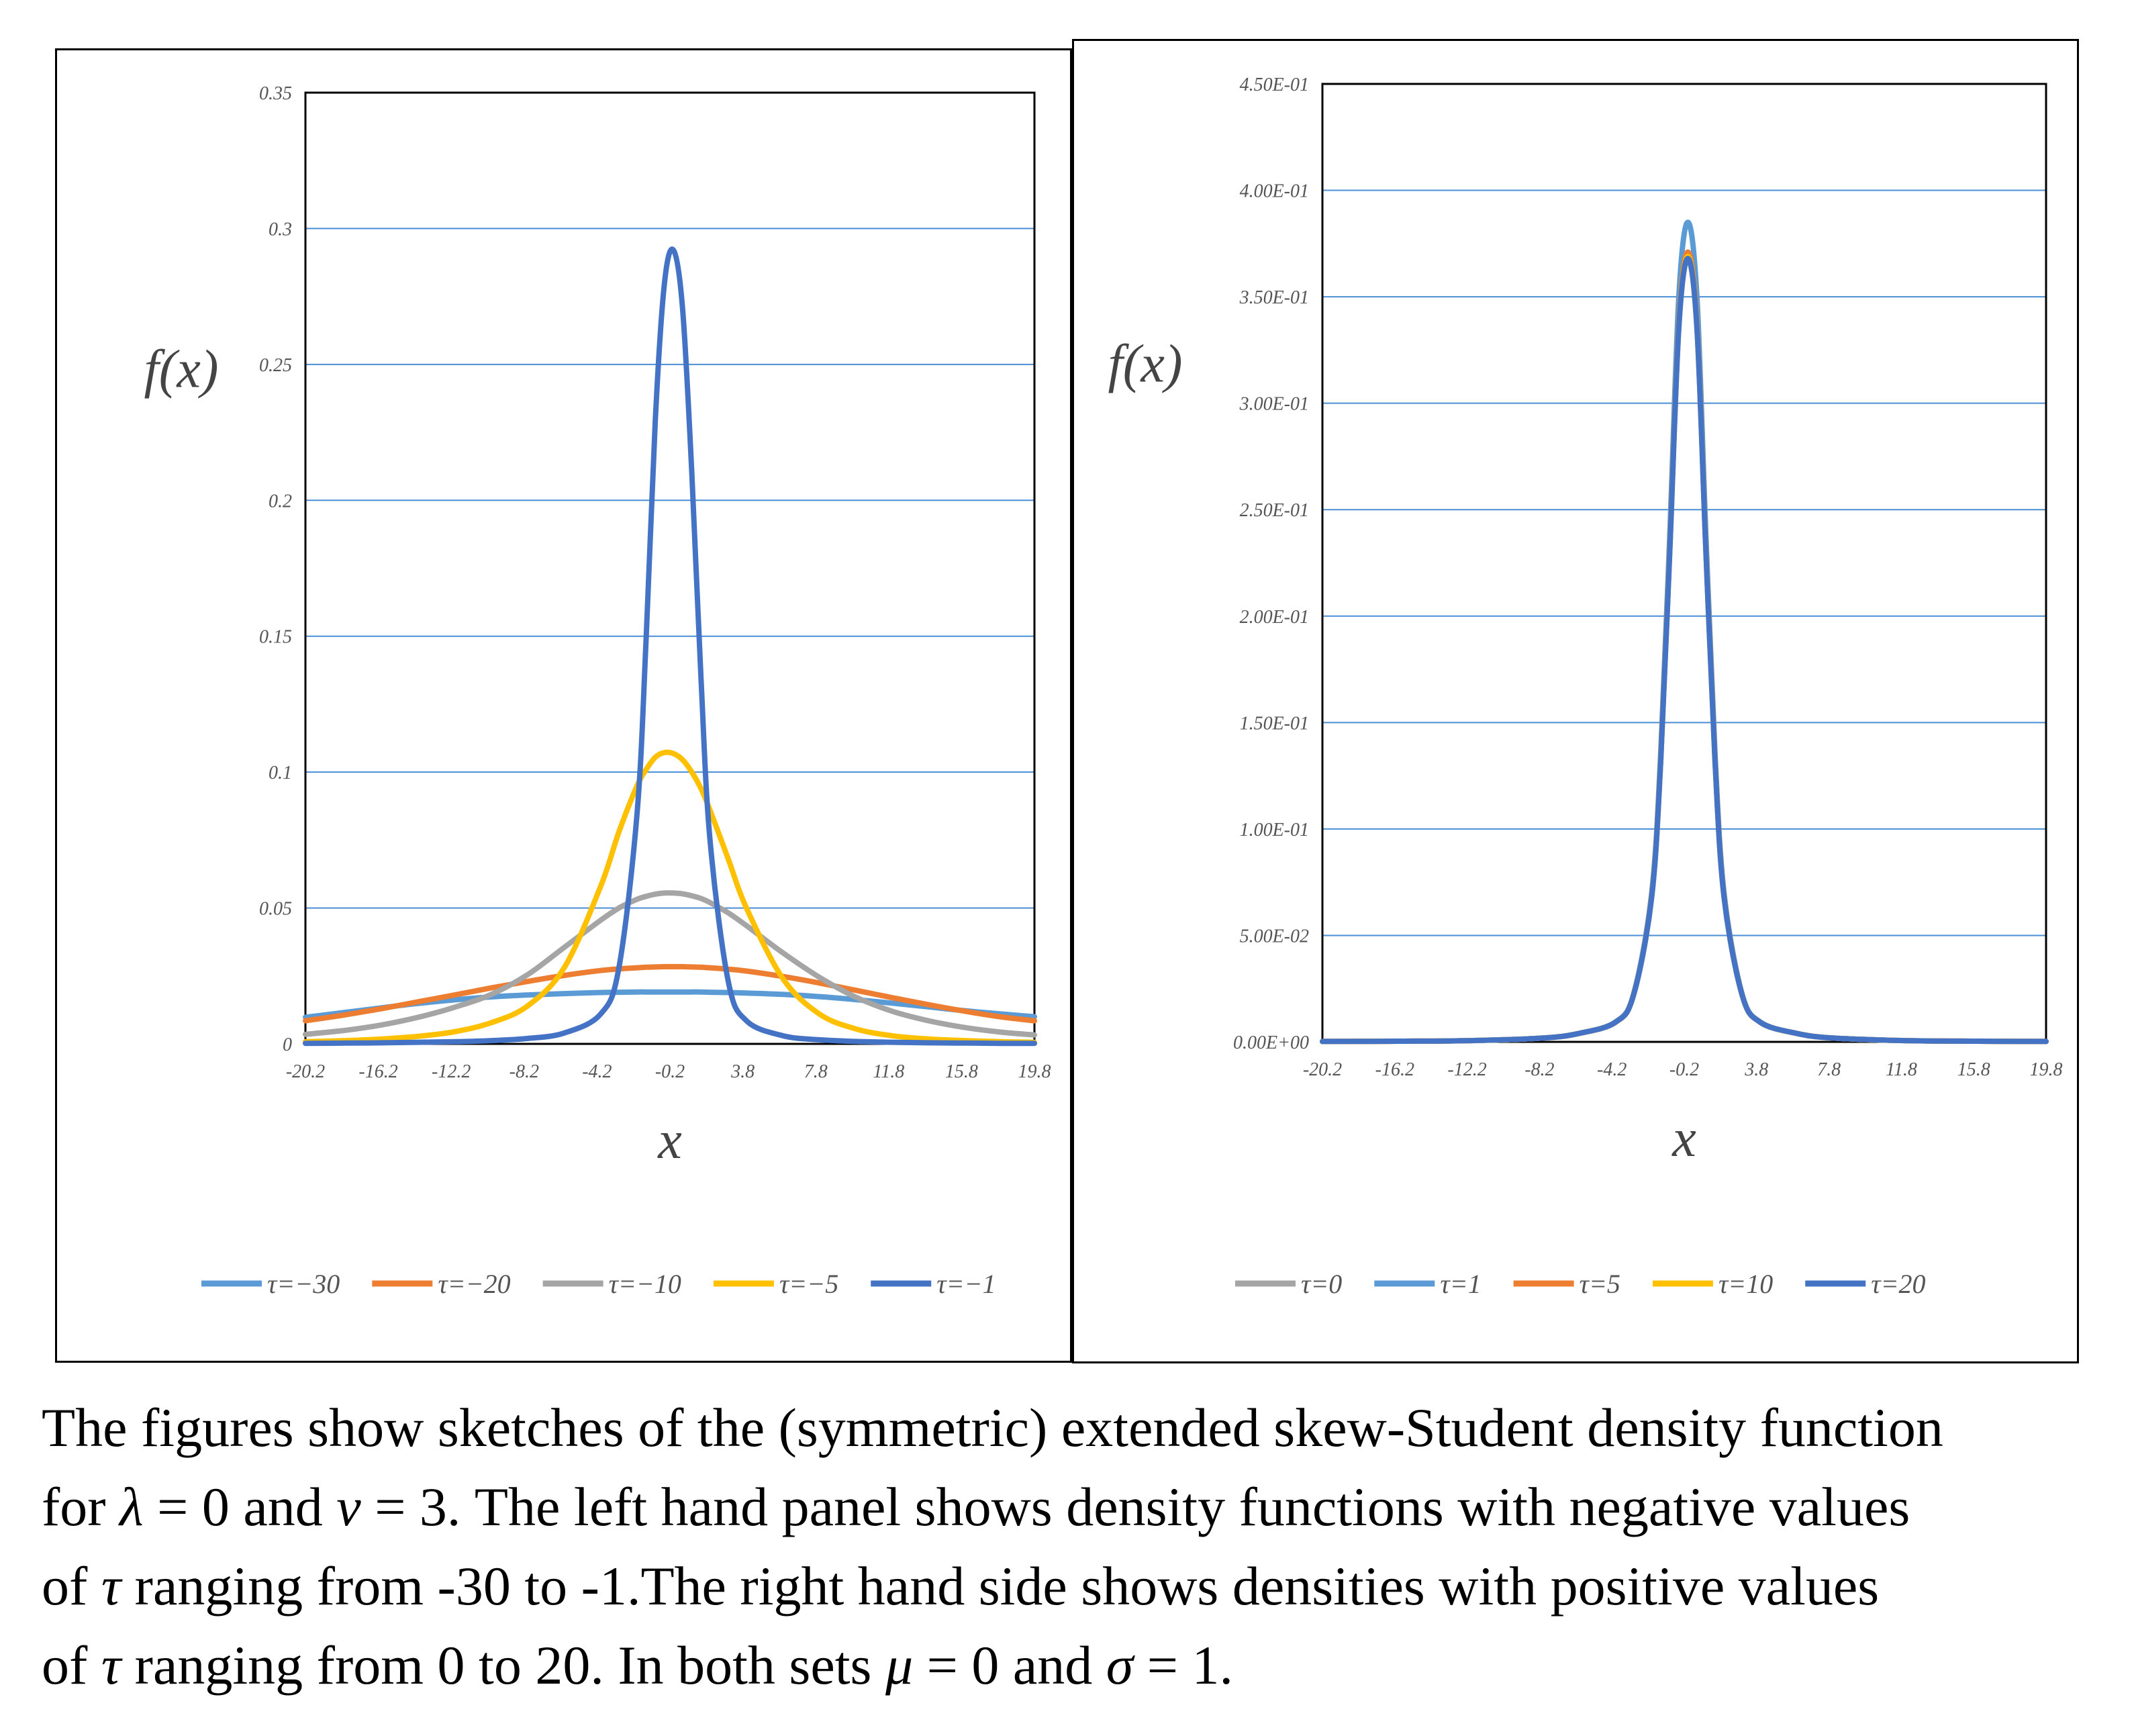 The image size is (2134, 1736). What do you see at coordinates (1745, 1284) in the screenshot?
I see `legend-label: τ=10` at bounding box center [1745, 1284].